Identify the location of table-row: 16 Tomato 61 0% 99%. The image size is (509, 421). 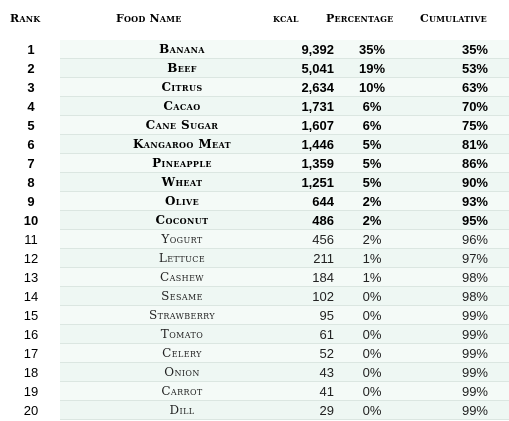
(254, 334).